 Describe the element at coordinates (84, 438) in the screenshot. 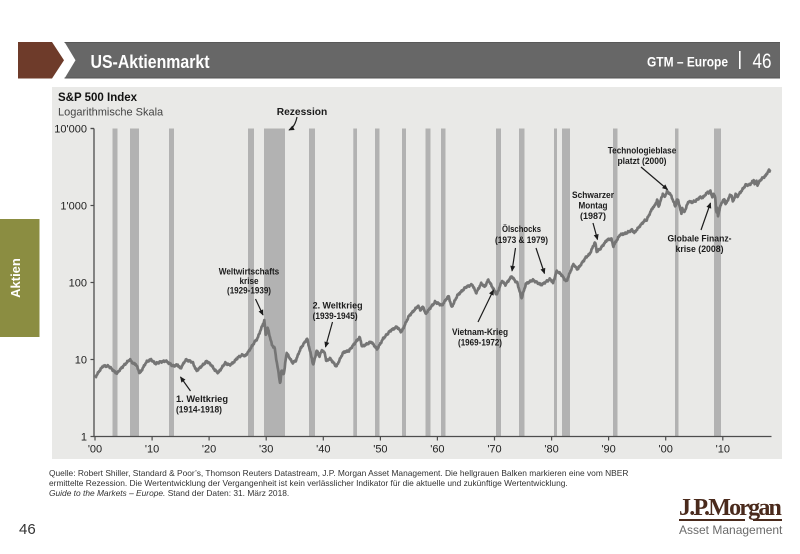

I see `svg-text: 1` at that location.